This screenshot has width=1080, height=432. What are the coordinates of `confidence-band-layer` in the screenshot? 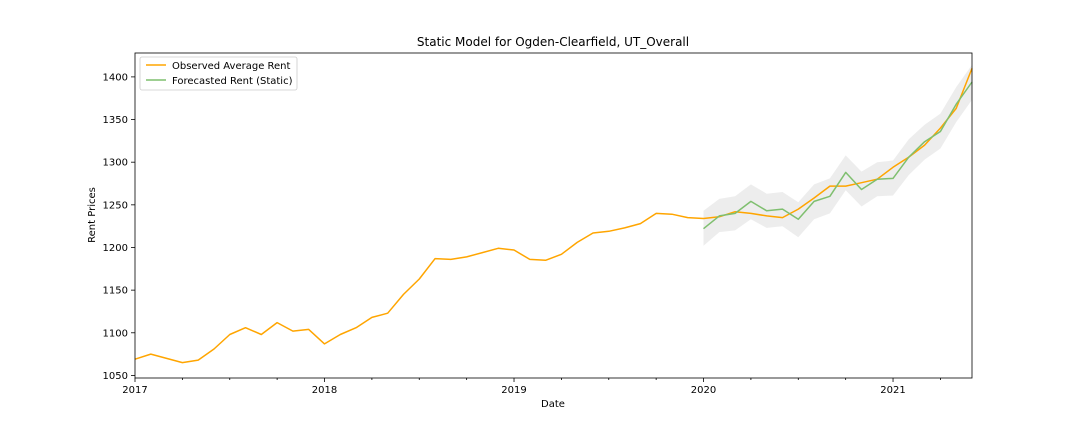 It's located at (837, 155).